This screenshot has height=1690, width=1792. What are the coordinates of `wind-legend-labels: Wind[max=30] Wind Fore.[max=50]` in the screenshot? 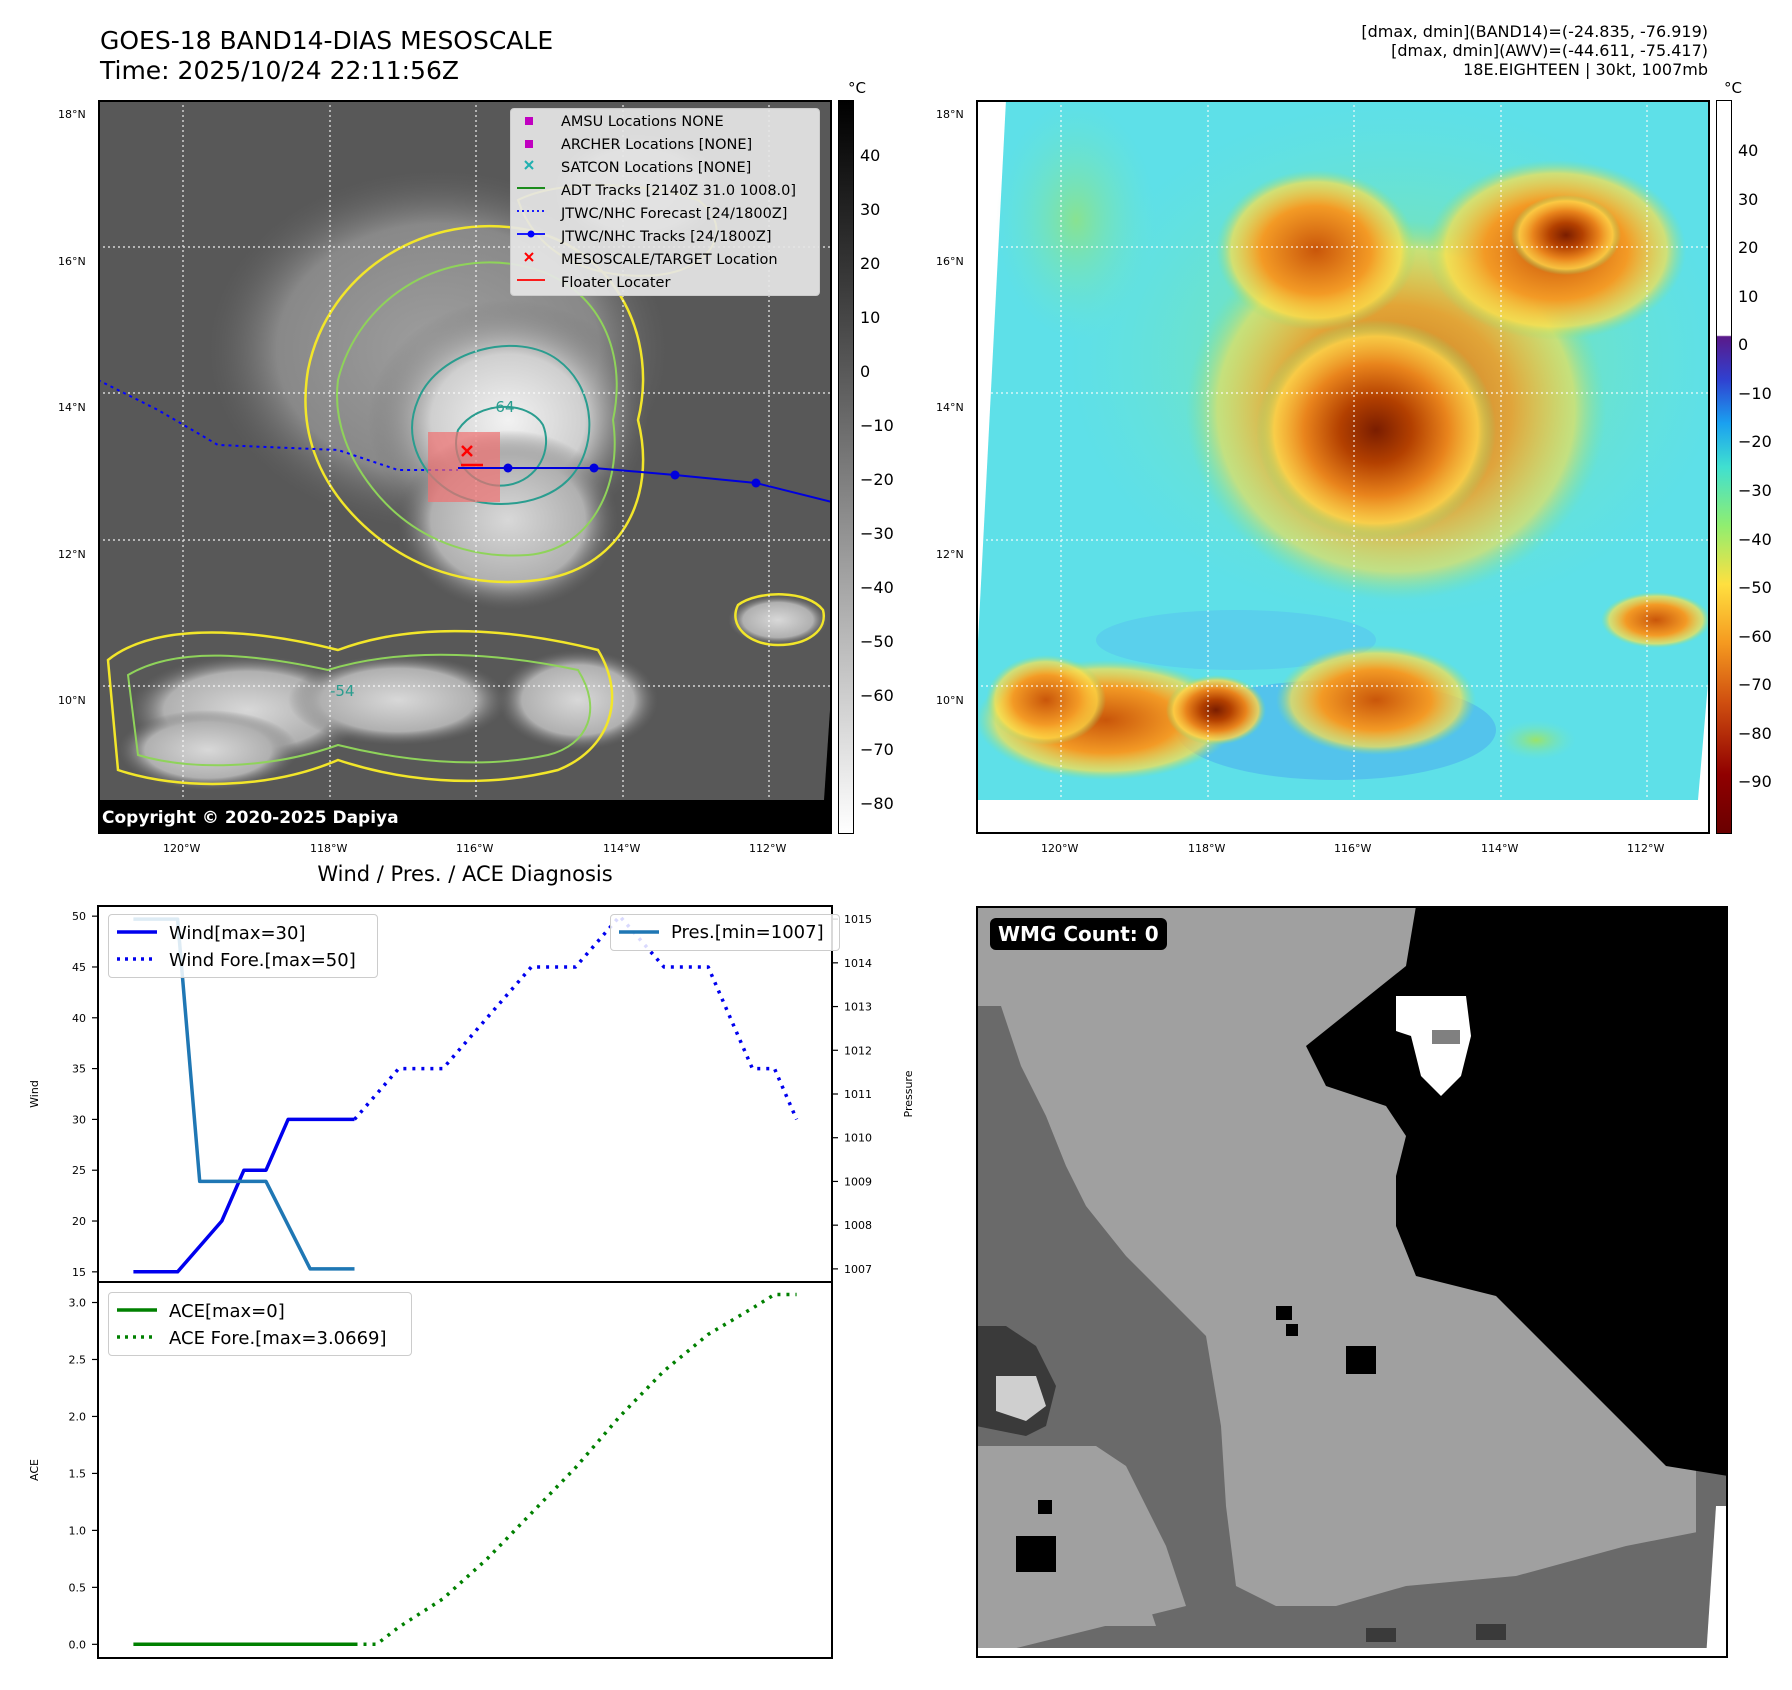 It's located at (262, 947).